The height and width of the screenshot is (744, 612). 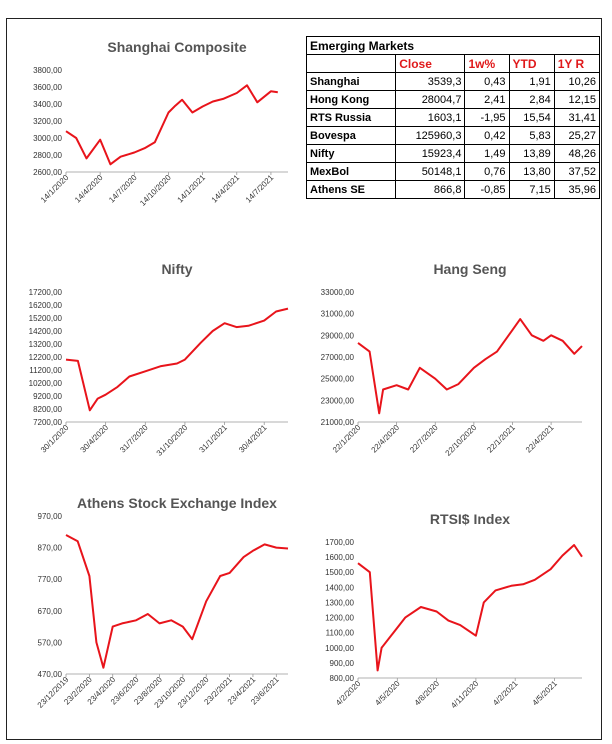 I want to click on row-1w: -1,95, so click(x=487, y=117).